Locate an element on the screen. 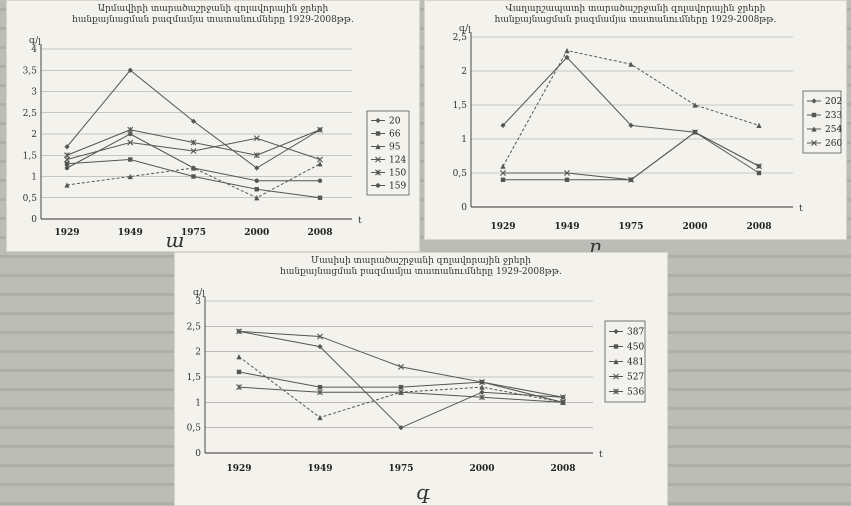 Image resolution: width=851 pixels, height=506 pixels. legend-label: 536 is located at coordinates (635, 393).